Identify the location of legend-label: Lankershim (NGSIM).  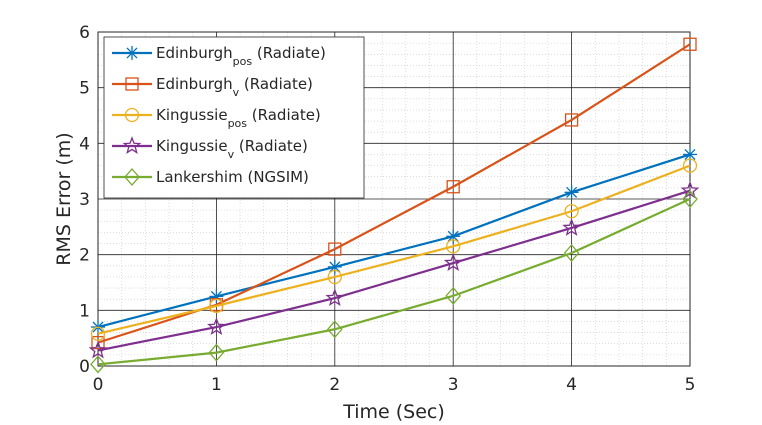
(232, 177).